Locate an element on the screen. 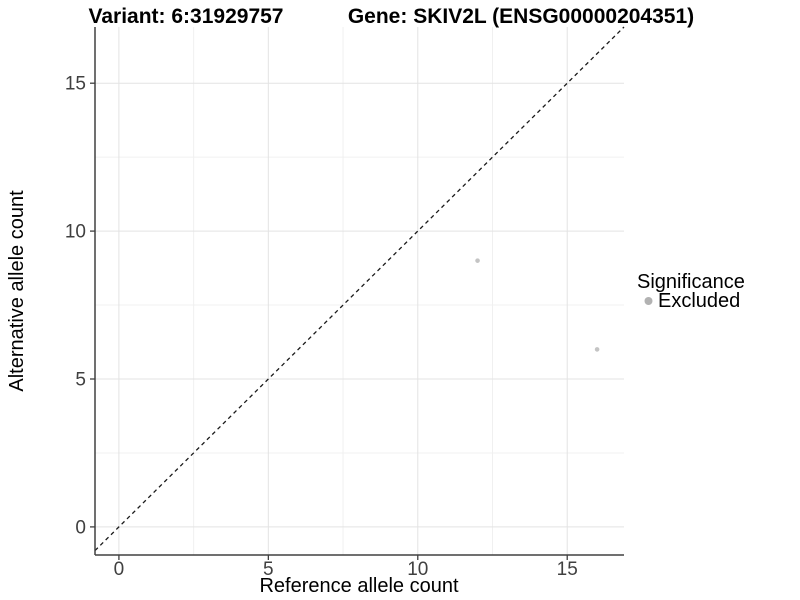 This screenshot has width=800, height=600. x-tick-label: 15 is located at coordinates (567, 569).